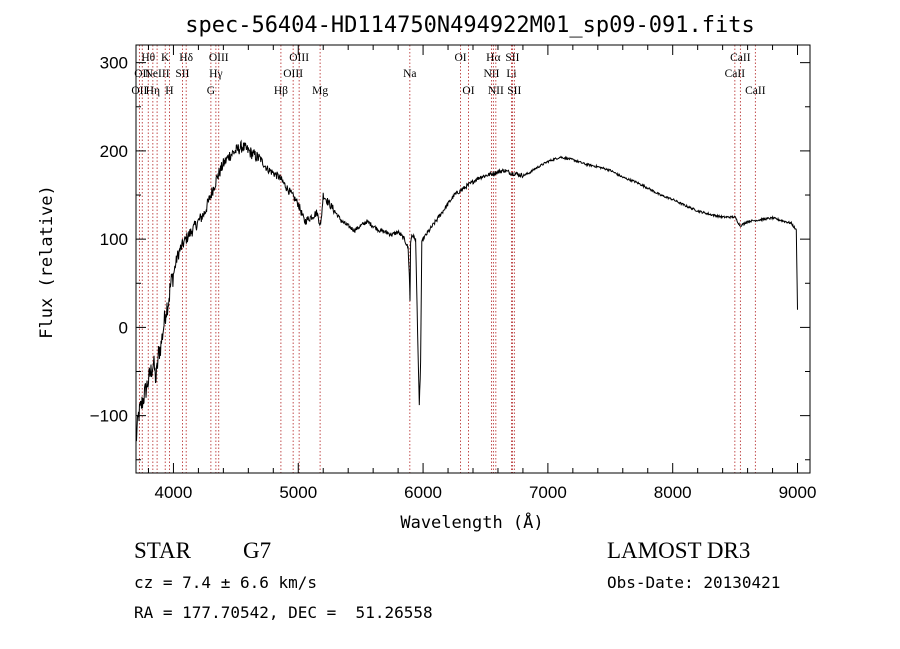 Image resolution: width=900 pixels, height=649 pixels. What do you see at coordinates (114, 239) in the screenshot?
I see `y-tick-label-2: 100` at bounding box center [114, 239].